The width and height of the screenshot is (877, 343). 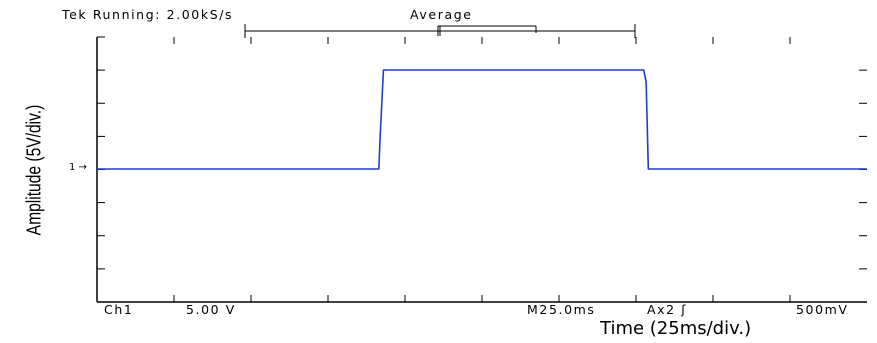 I want to click on readout-volts-per-div: 5.00 V, so click(x=211, y=309).